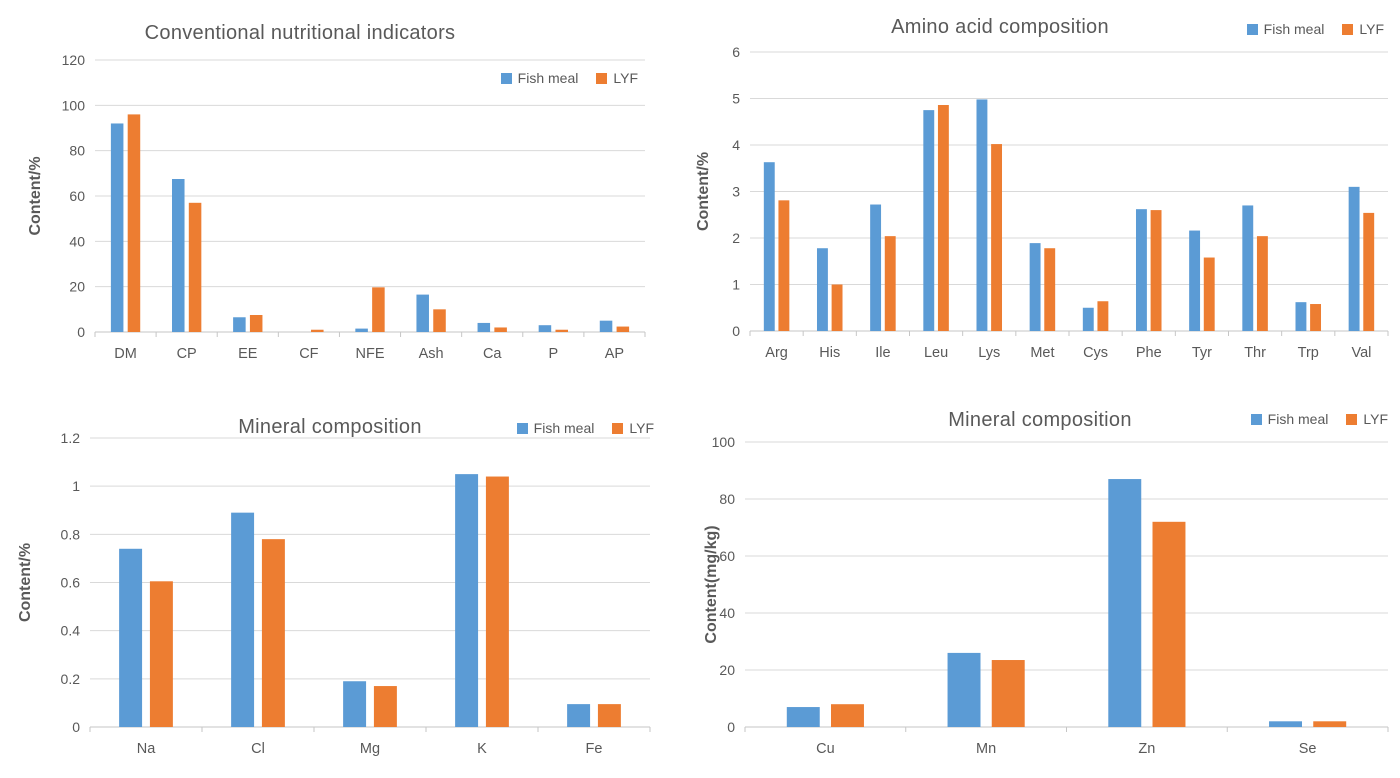 The image size is (1400, 778). What do you see at coordinates (1195, 280) in the screenshot?
I see `bar-fish-meal-tyr` at bounding box center [1195, 280].